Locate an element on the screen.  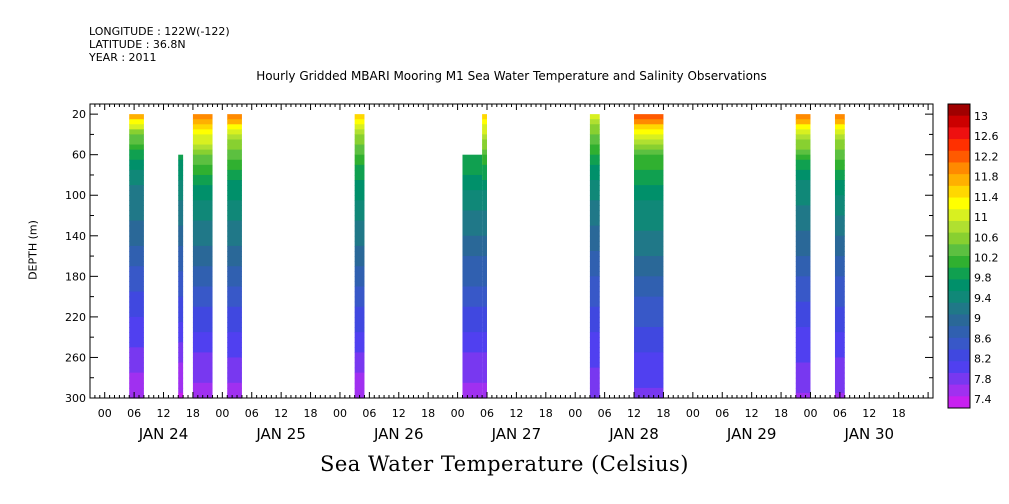
x-day-label: JAN 27 is located at coordinates (516, 434).